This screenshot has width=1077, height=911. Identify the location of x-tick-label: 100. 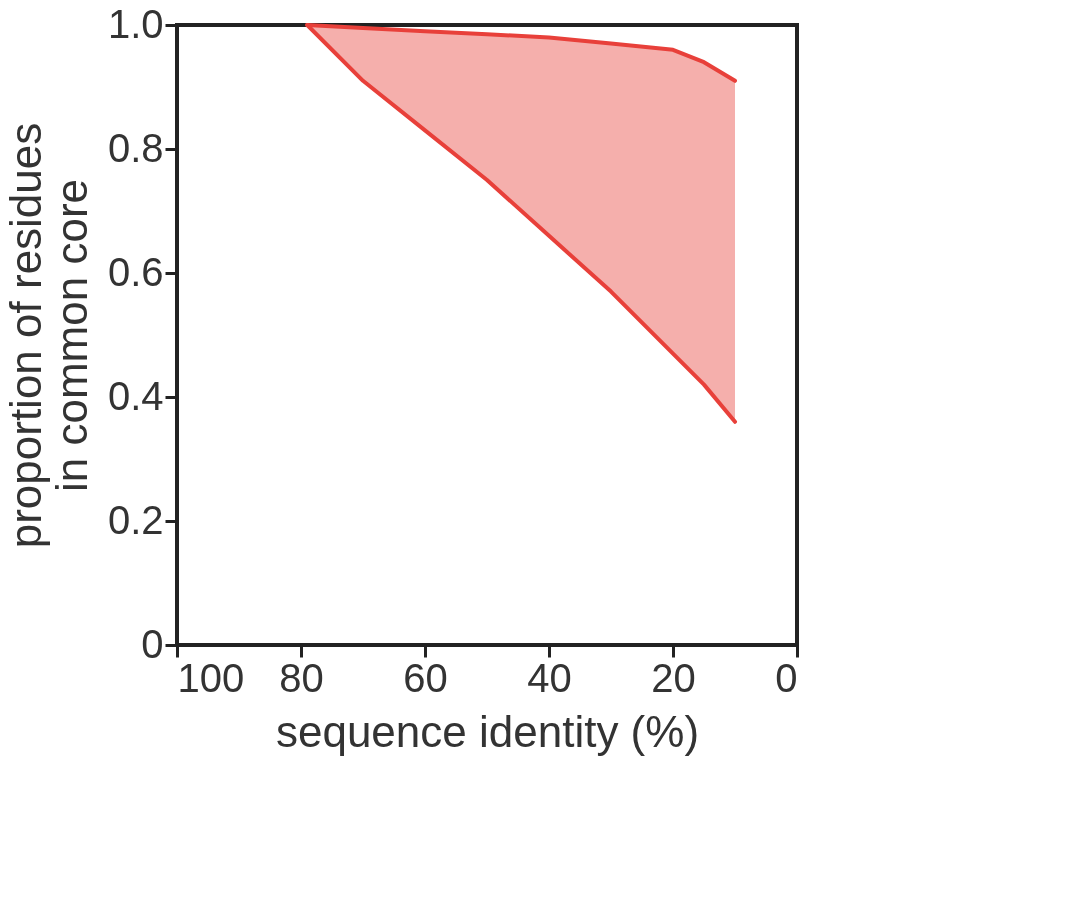
(211, 677).